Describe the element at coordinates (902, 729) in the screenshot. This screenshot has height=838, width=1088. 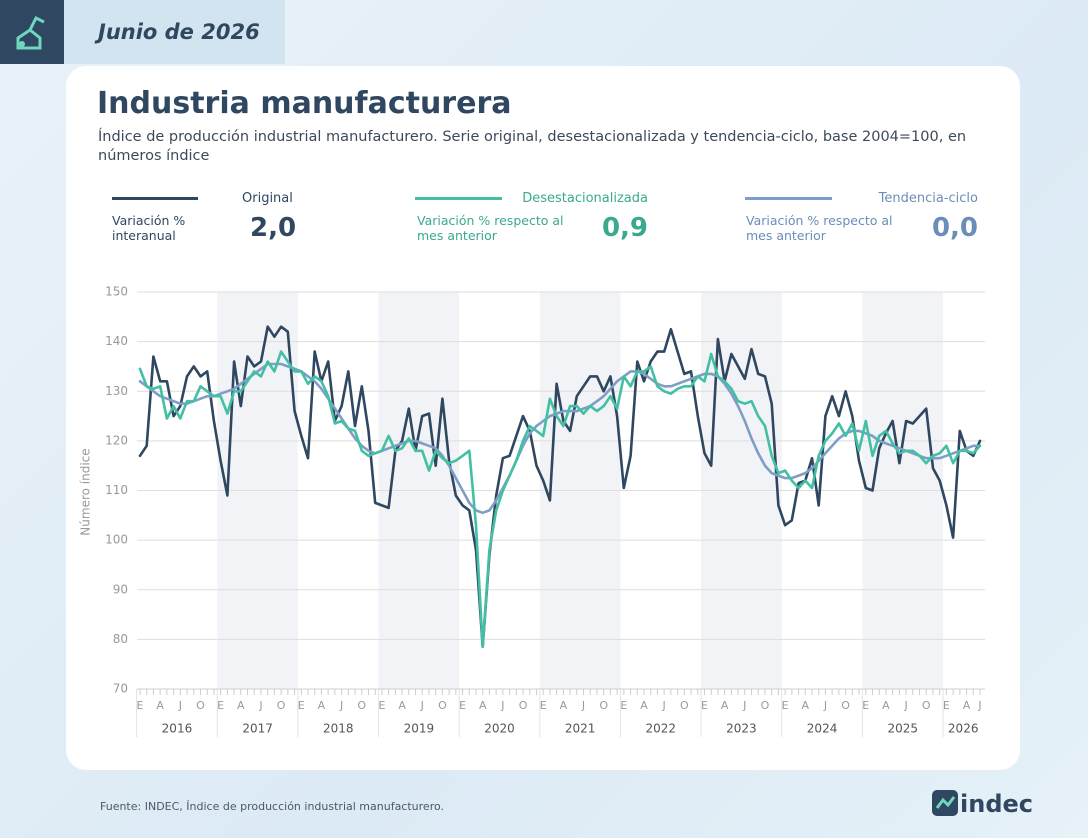
I see `year-label: 2025` at that location.